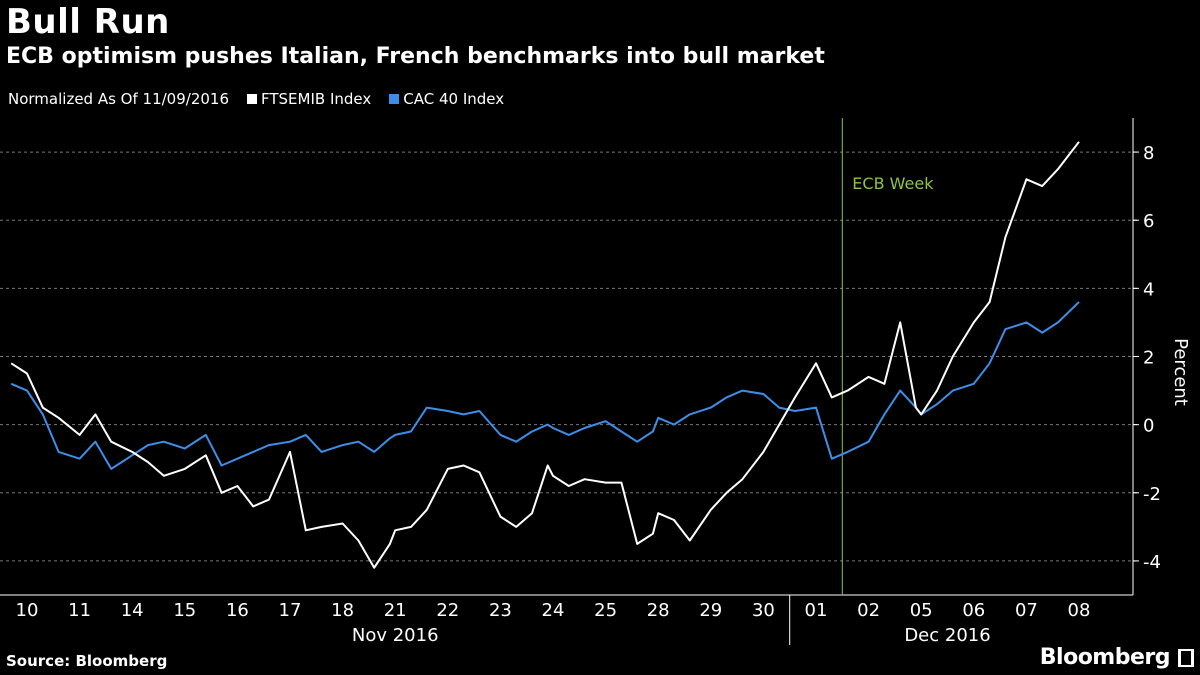 The height and width of the screenshot is (675, 1200). Describe the element at coordinates (1148, 153) in the screenshot. I see `y-tick-label: 8` at that location.